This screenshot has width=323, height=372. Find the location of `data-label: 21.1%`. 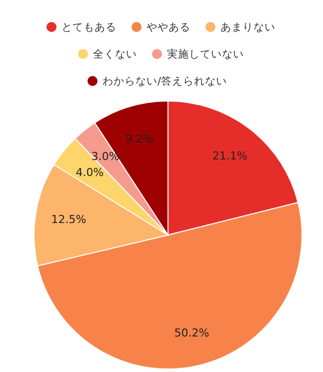

data-label: 21.1% is located at coordinates (230, 156).